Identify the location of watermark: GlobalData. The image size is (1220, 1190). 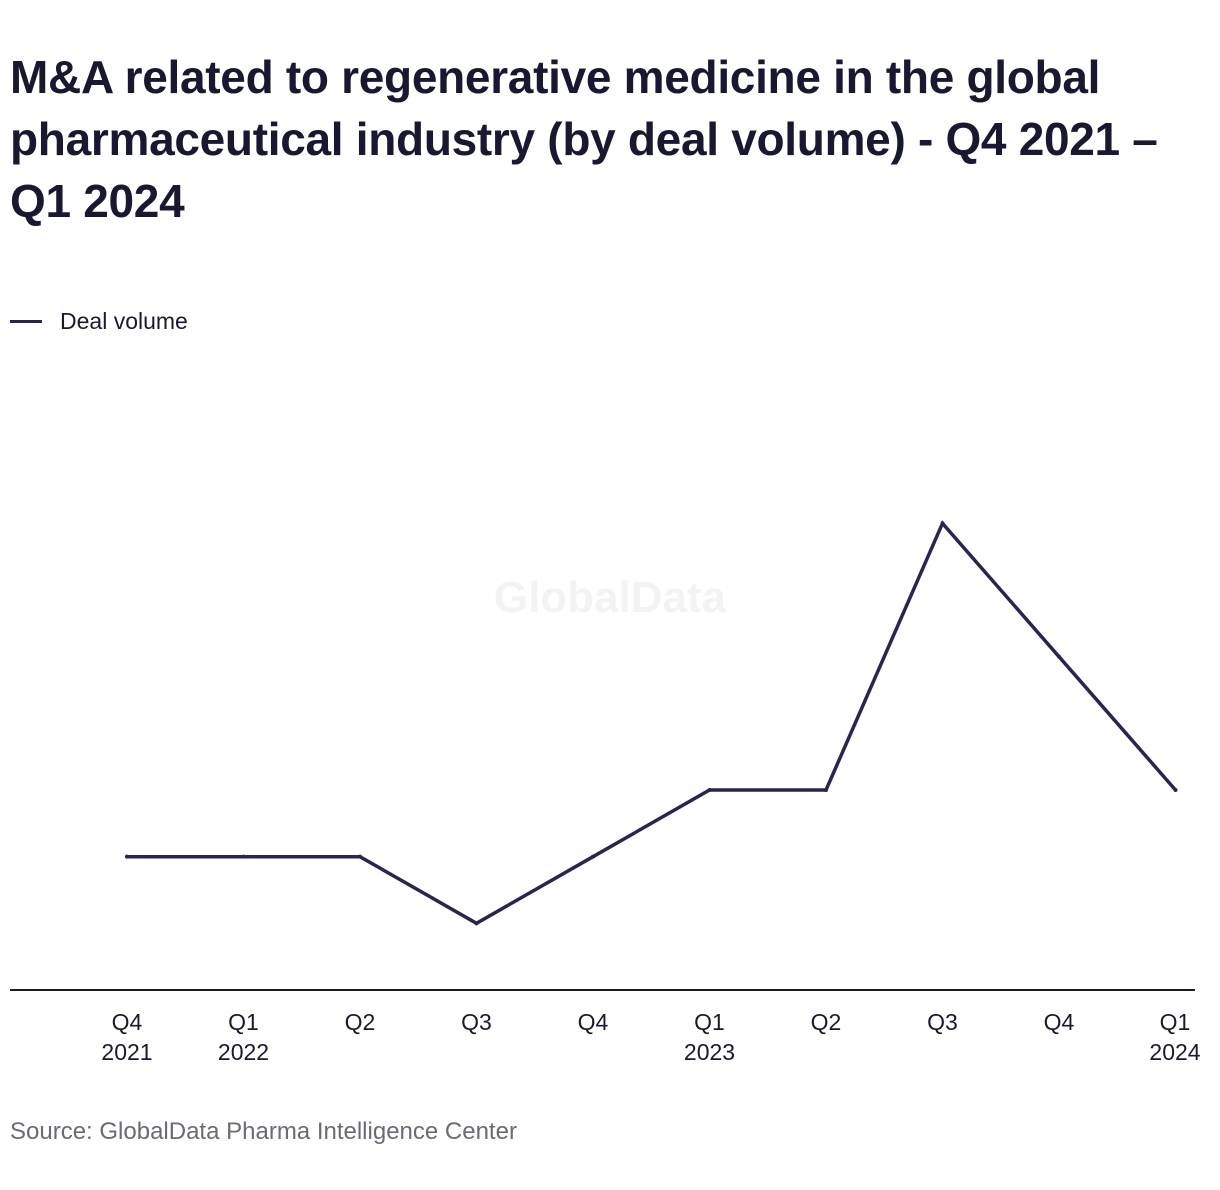
(610, 597).